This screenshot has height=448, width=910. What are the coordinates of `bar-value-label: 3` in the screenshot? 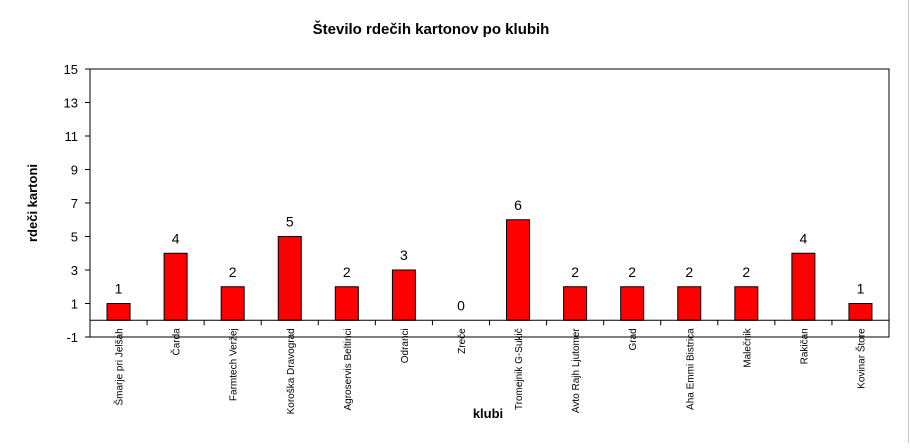 It's located at (404, 255).